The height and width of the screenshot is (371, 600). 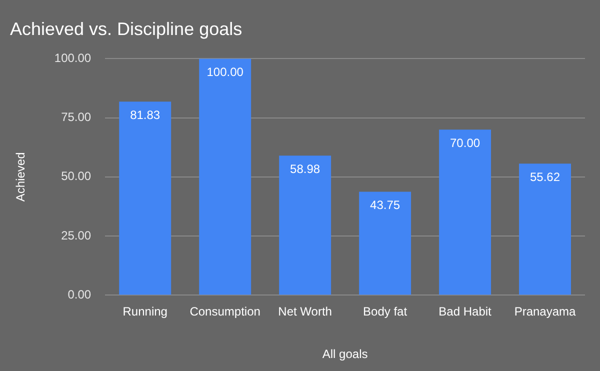 What do you see at coordinates (145, 115) in the screenshot?
I see `data-label: 81.83` at bounding box center [145, 115].